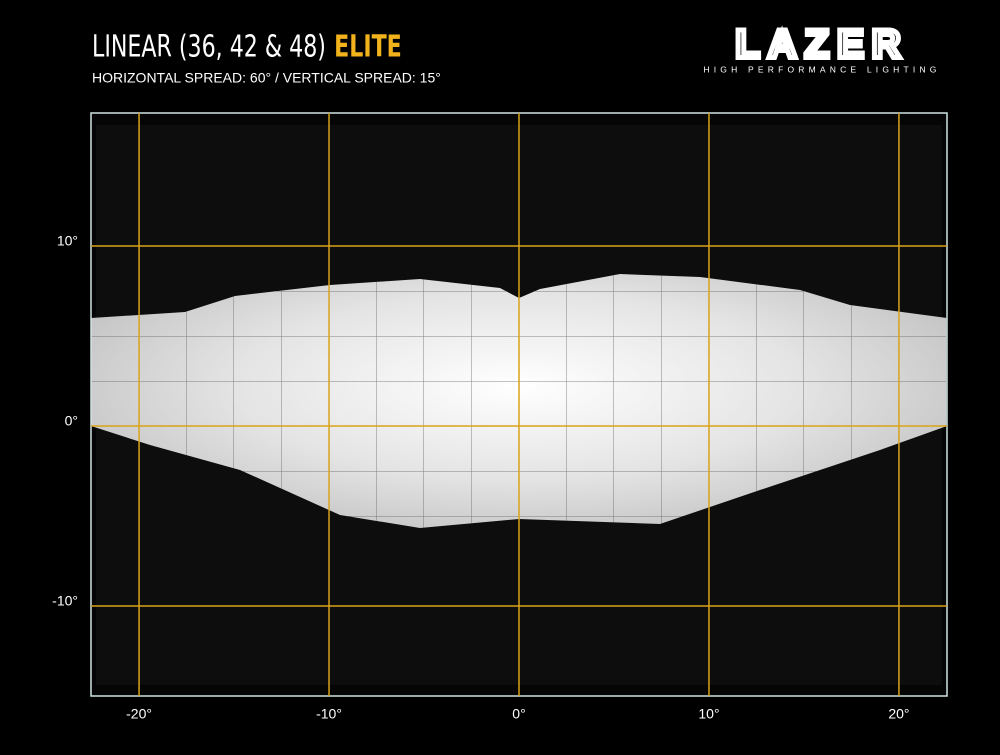 This screenshot has width=1000, height=755. Describe the element at coordinates (821, 69) in the screenshot. I see `brand-tagline: HIGH PERFORMANCE LIGHTING` at that location.